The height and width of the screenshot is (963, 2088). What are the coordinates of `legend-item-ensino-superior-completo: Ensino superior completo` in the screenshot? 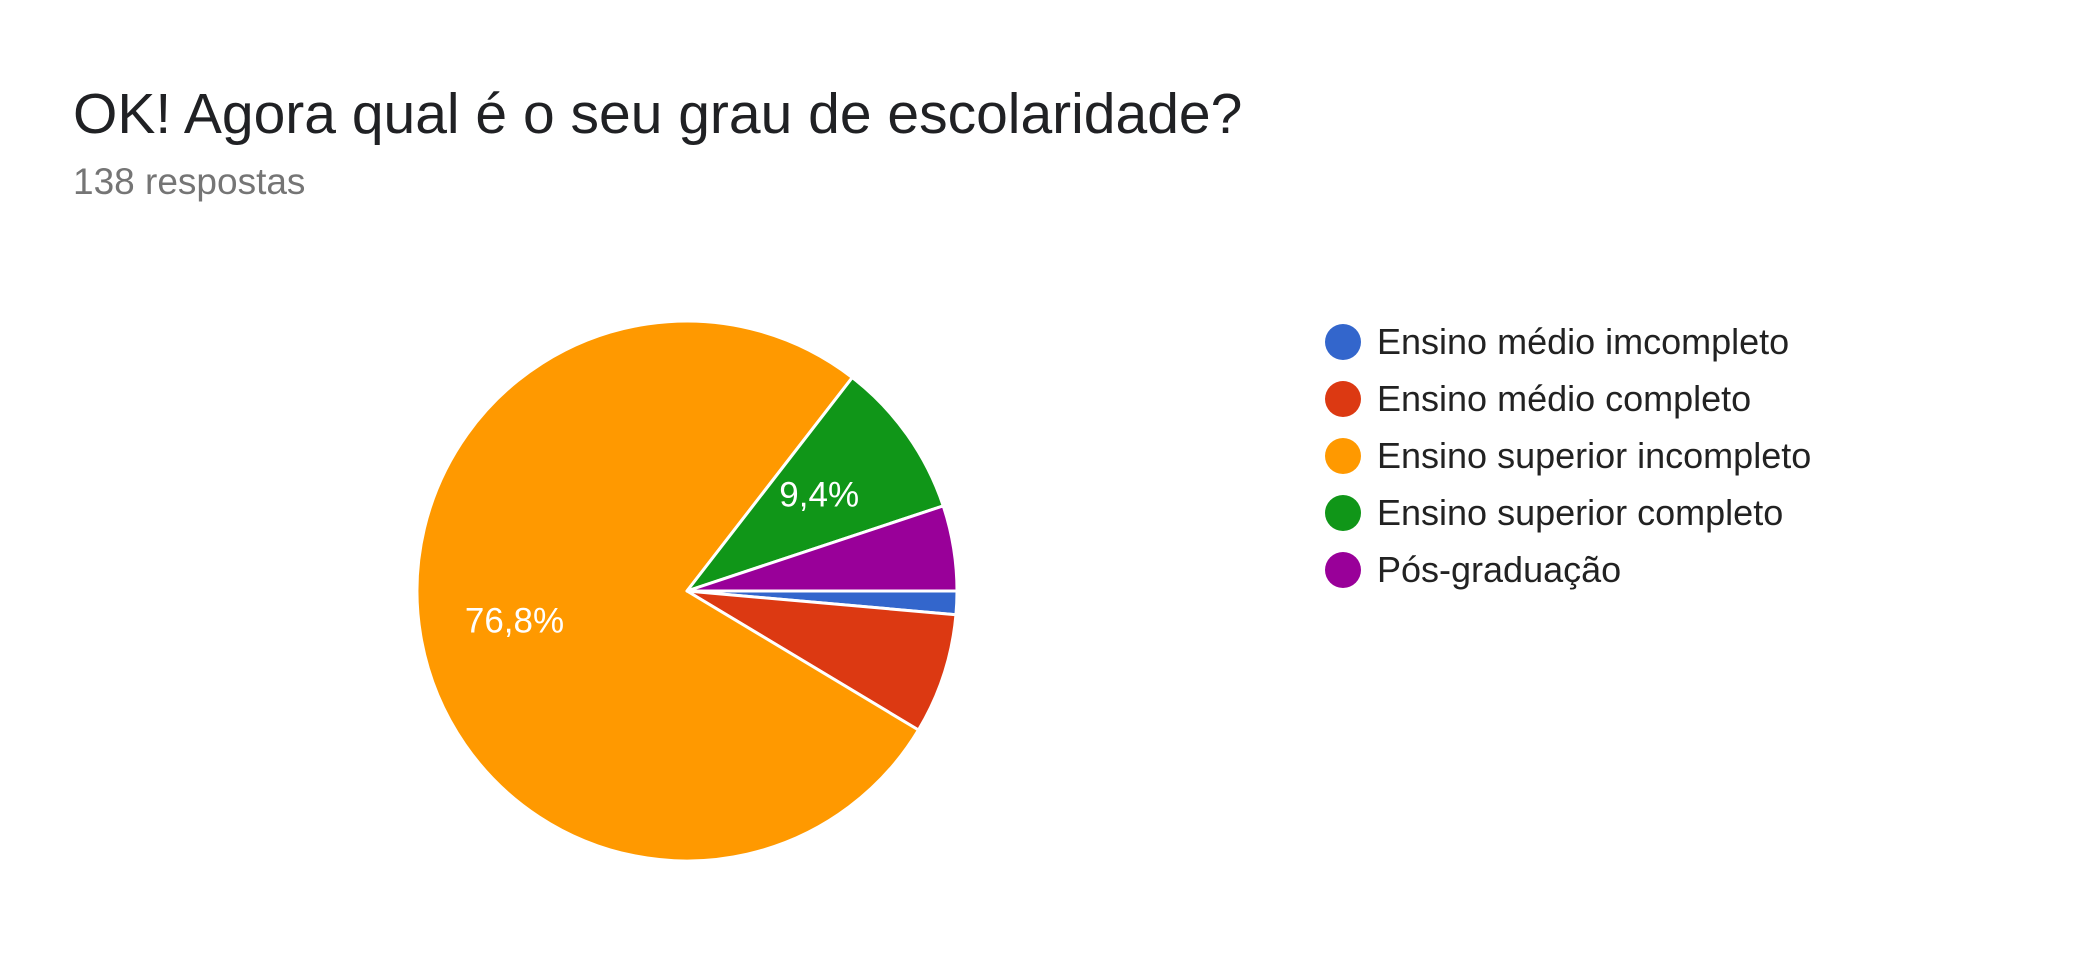 It's located at (1568, 512).